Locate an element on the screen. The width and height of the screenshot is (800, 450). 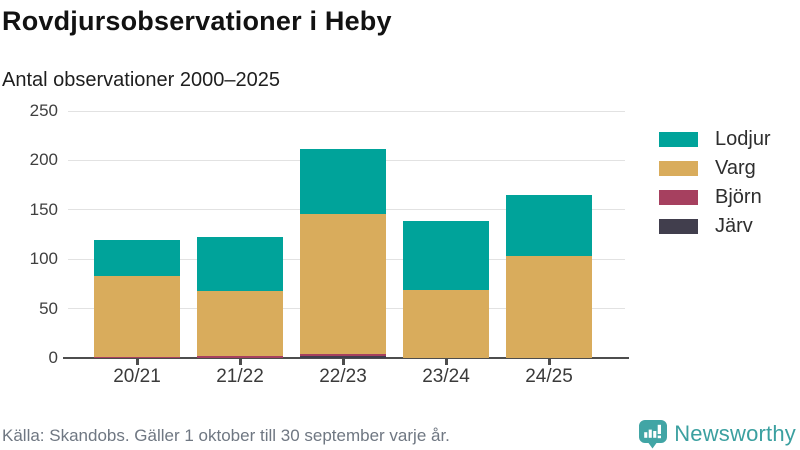
x-axis-labels: 20/21 21/22 22/23 23/24 24/25 is located at coordinates (346, 378).